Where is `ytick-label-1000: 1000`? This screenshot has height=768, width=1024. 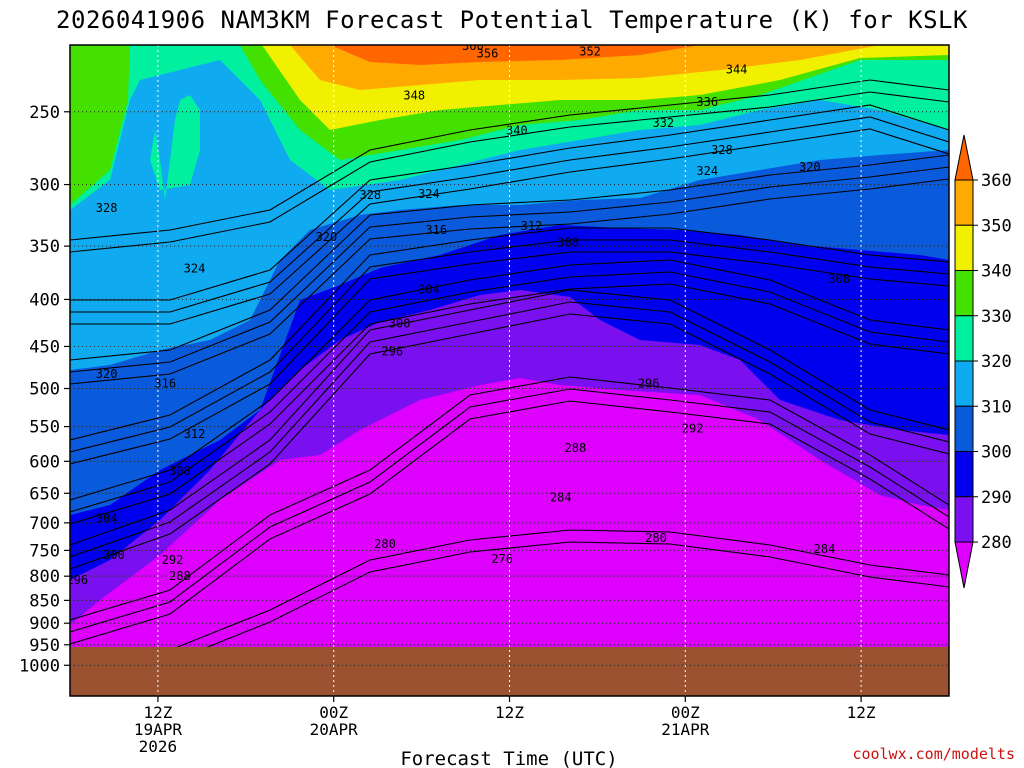 ytick-label-1000: 1000 is located at coordinates (39, 666).